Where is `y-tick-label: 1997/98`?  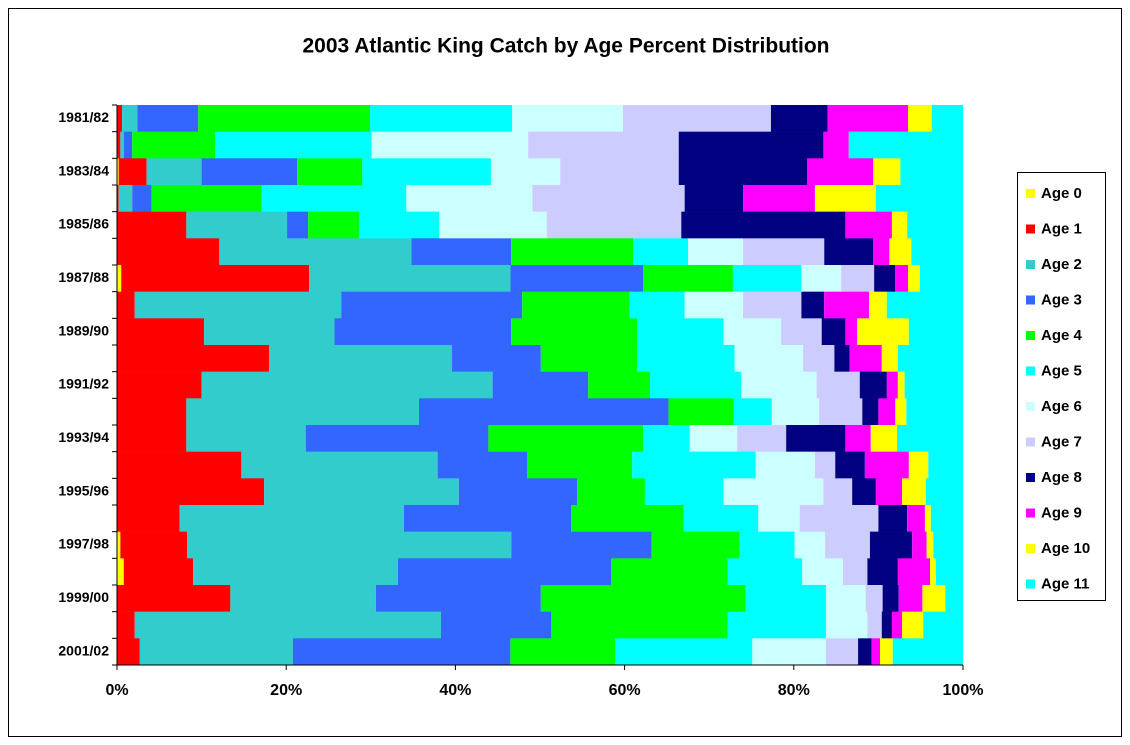 y-tick-label: 1997/98 is located at coordinates (83, 544).